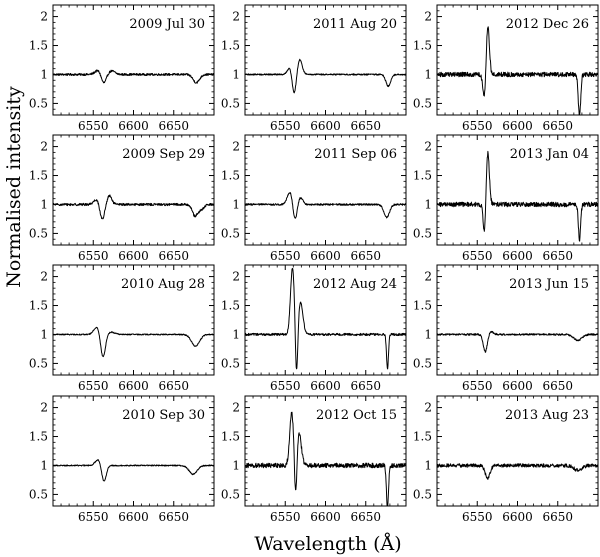 The image size is (600, 557). What do you see at coordinates (327, 544) in the screenshot?
I see `x-axis-title: Wavelength (Å)` at bounding box center [327, 544].